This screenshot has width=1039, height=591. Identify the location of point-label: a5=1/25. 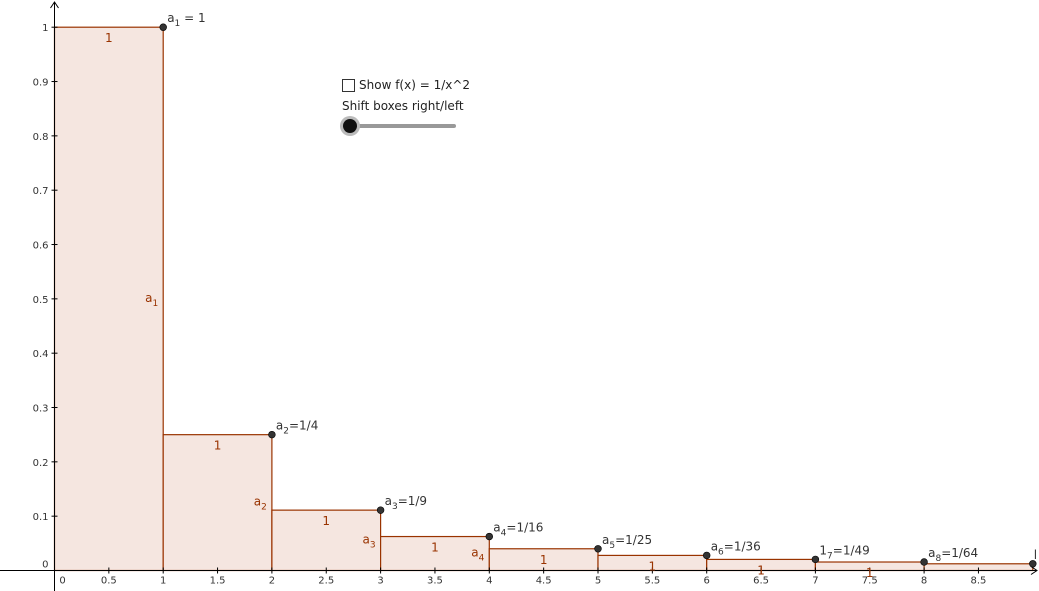
(627, 542).